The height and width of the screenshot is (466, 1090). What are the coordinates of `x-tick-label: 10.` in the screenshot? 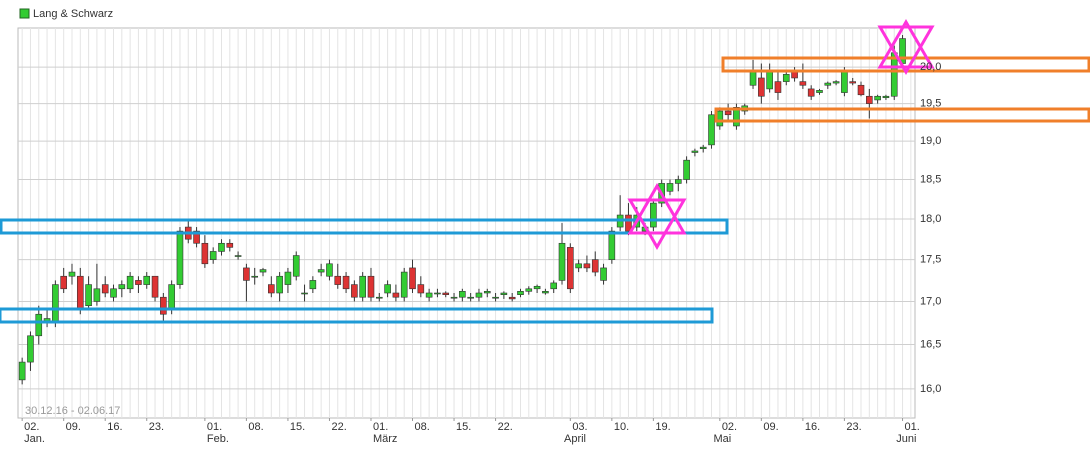 It's located at (621, 427).